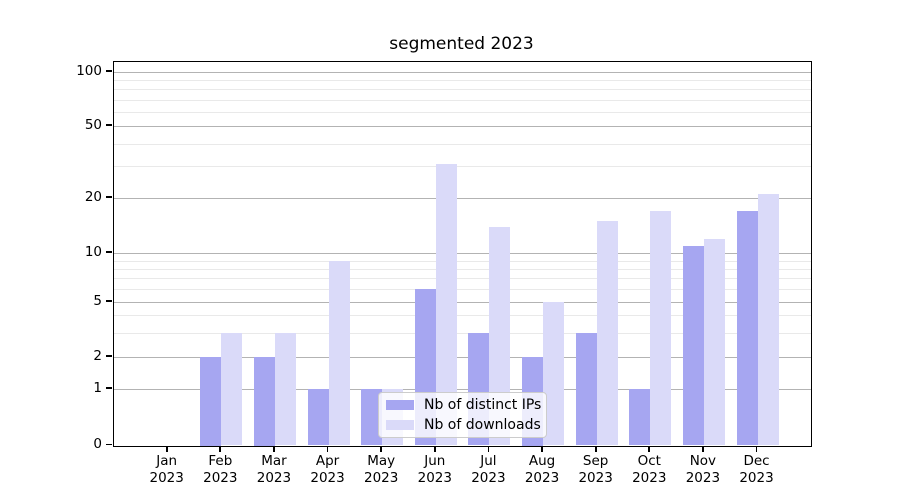 The height and width of the screenshot is (500, 900). I want to click on x-tick-label-nov: Nov 2023, so click(703, 469).